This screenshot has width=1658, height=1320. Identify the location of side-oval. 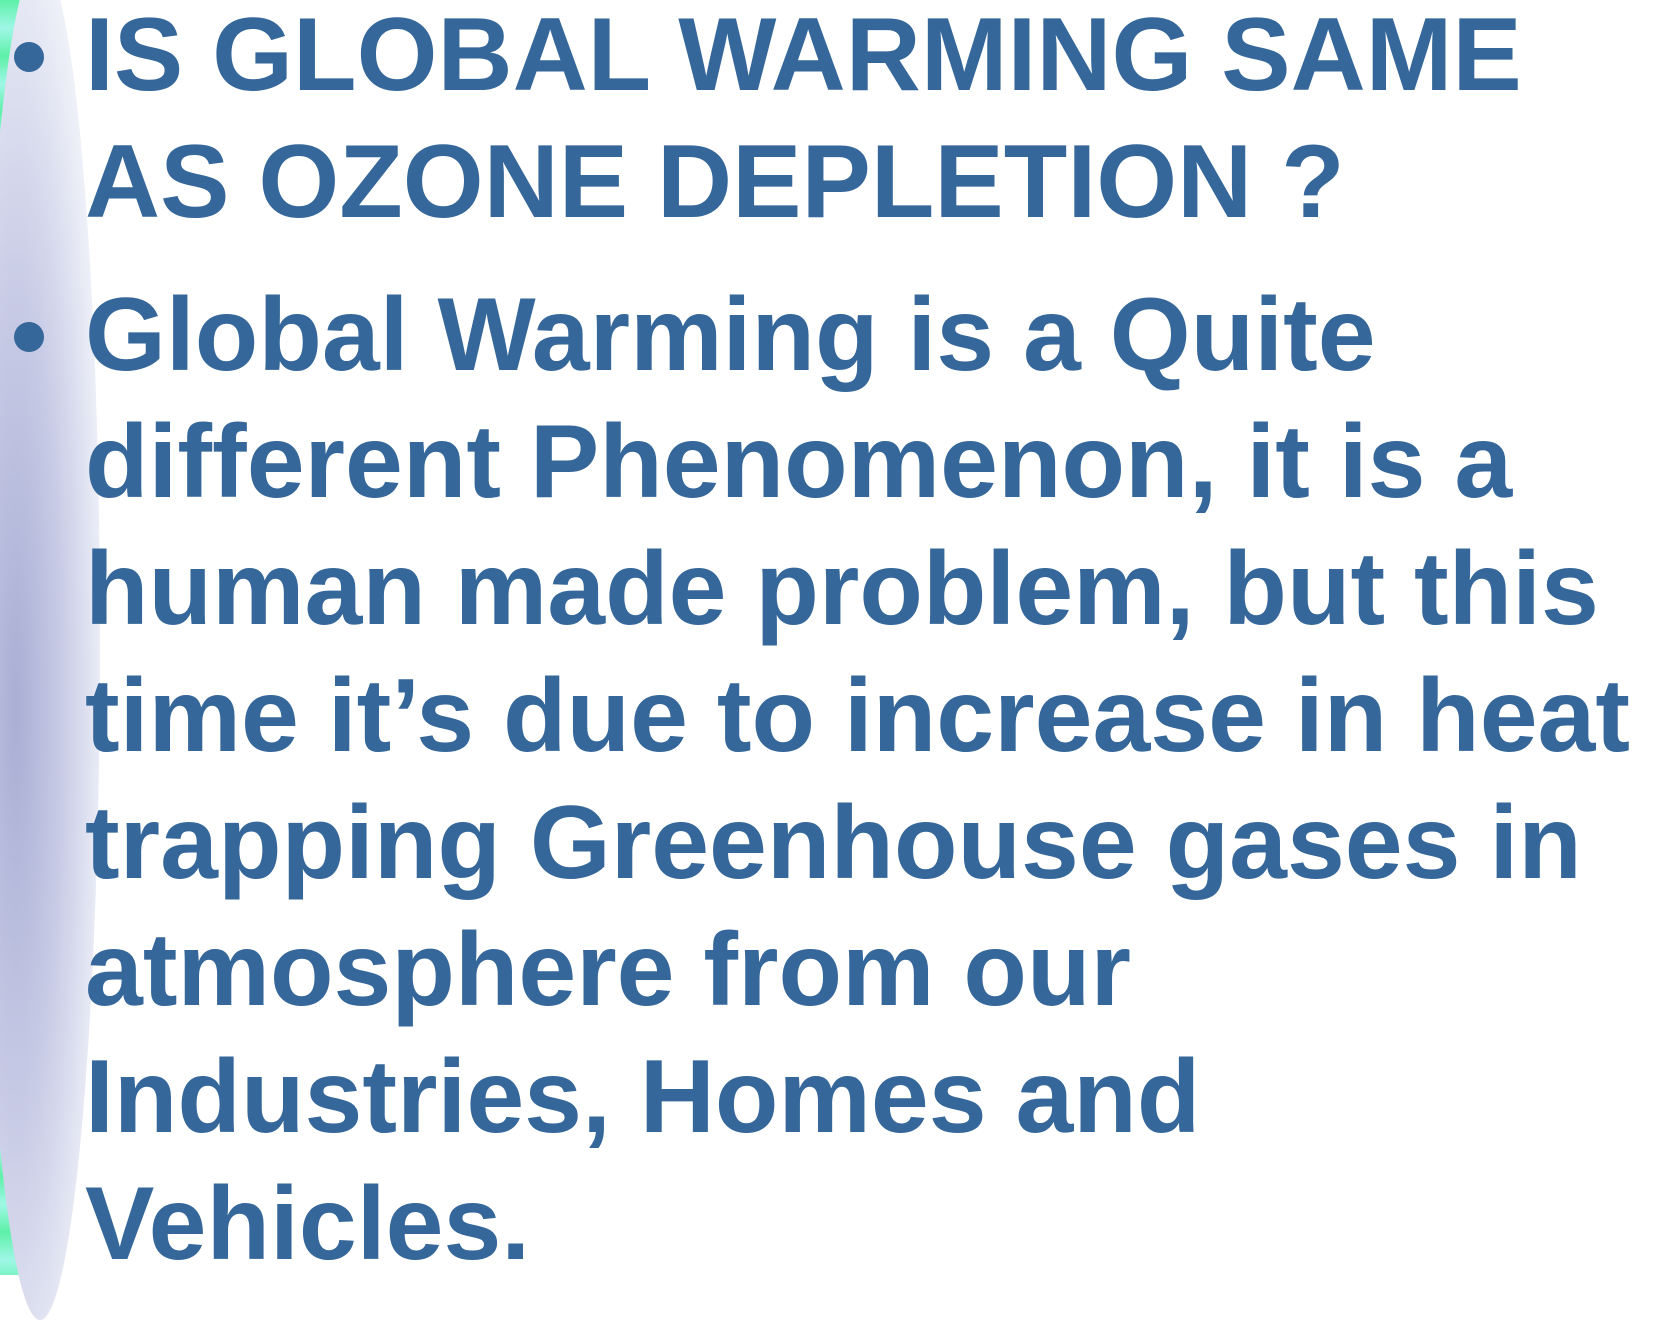
(50, 660).